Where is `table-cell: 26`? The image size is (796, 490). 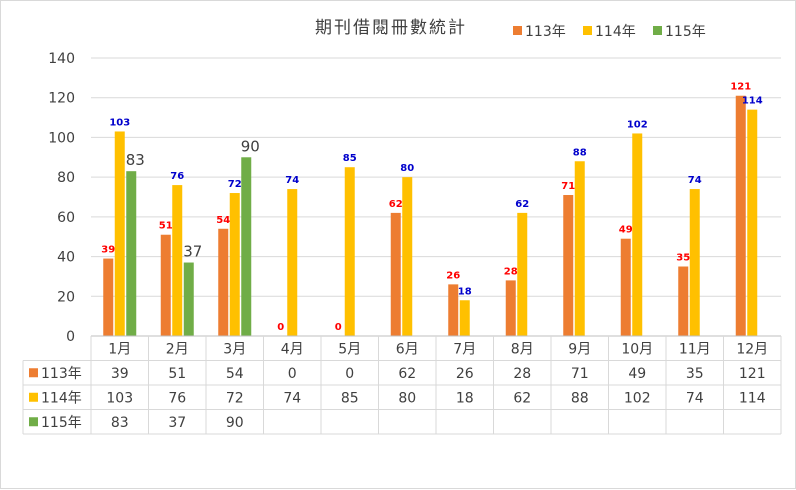 table-cell: 26 is located at coordinates (465, 374).